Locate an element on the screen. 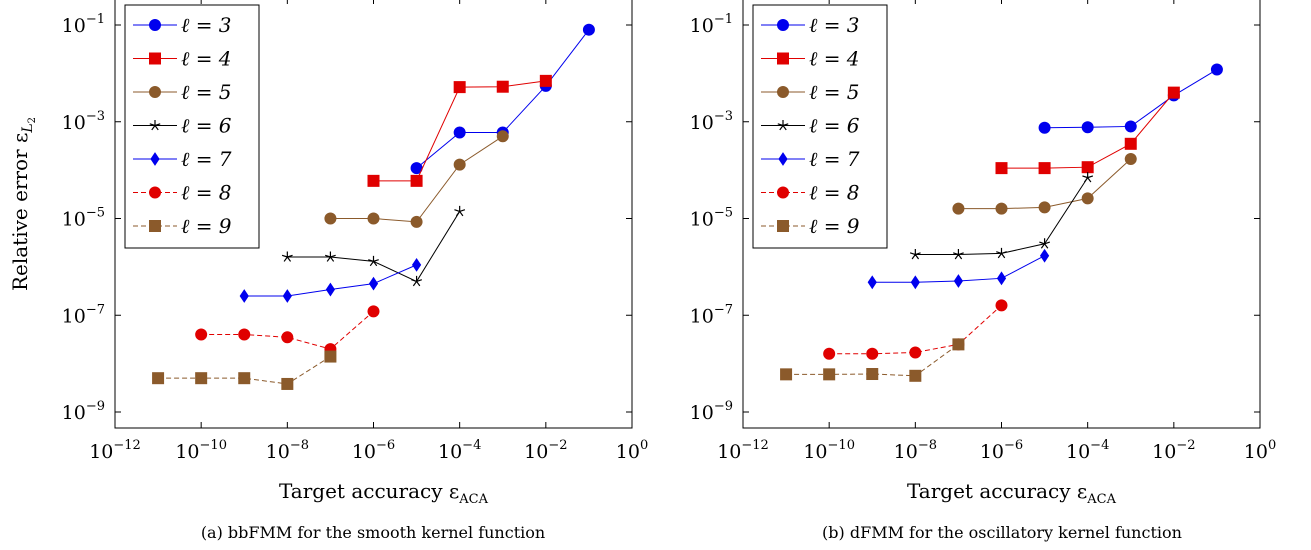  x-tick-label: 10⁻¹² is located at coordinates (743, 450).